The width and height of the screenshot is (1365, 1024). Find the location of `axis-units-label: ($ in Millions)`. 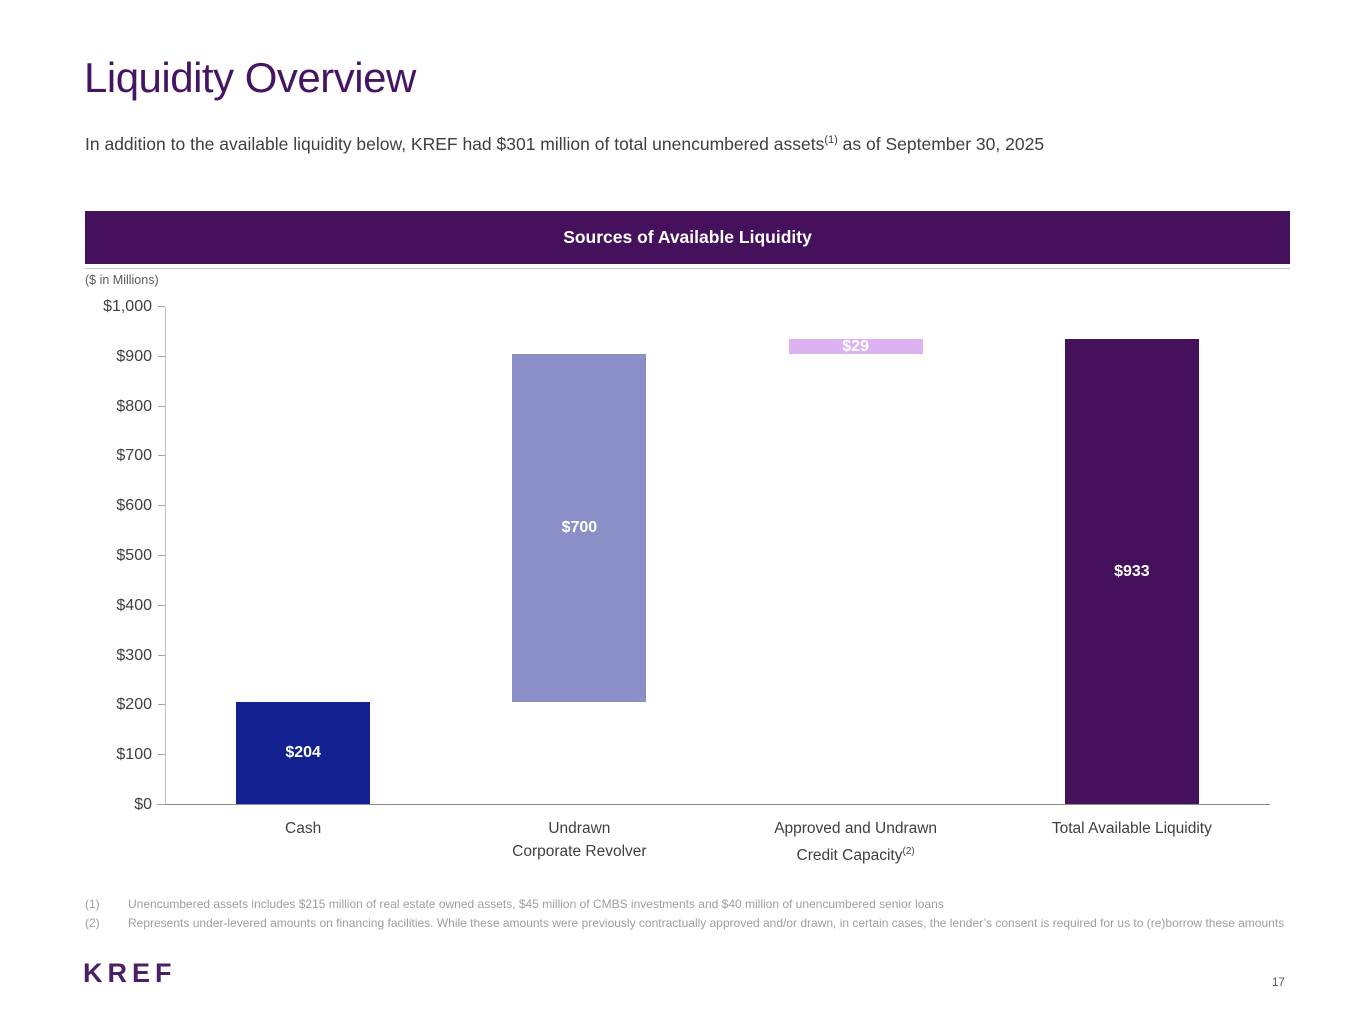

axis-units-label: ($ in Millions) is located at coordinates (122, 280).